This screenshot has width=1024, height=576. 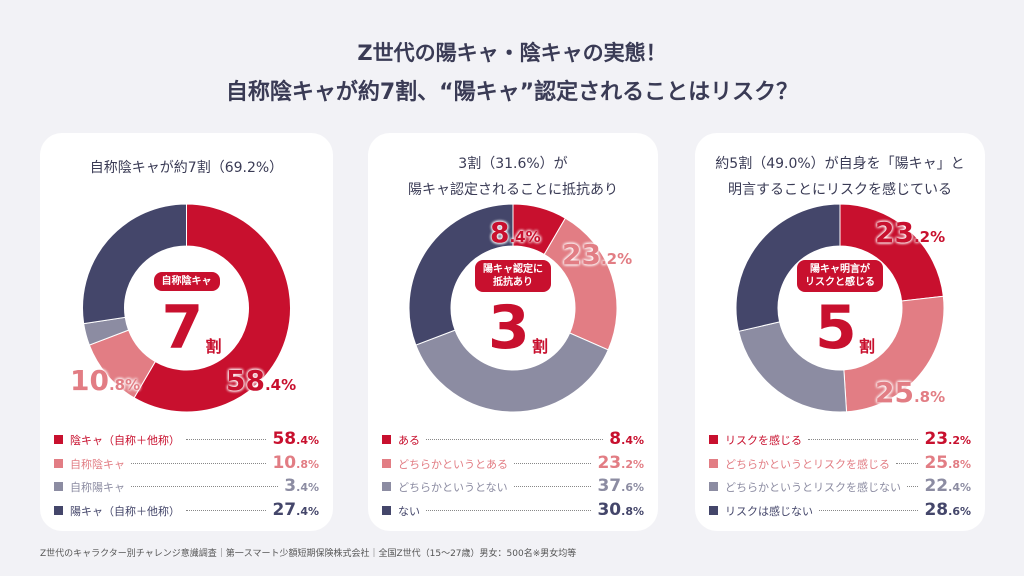 What do you see at coordinates (813, 487) in the screenshot?
I see `legend-label: どちらかというとリスクを感じない` at bounding box center [813, 487].